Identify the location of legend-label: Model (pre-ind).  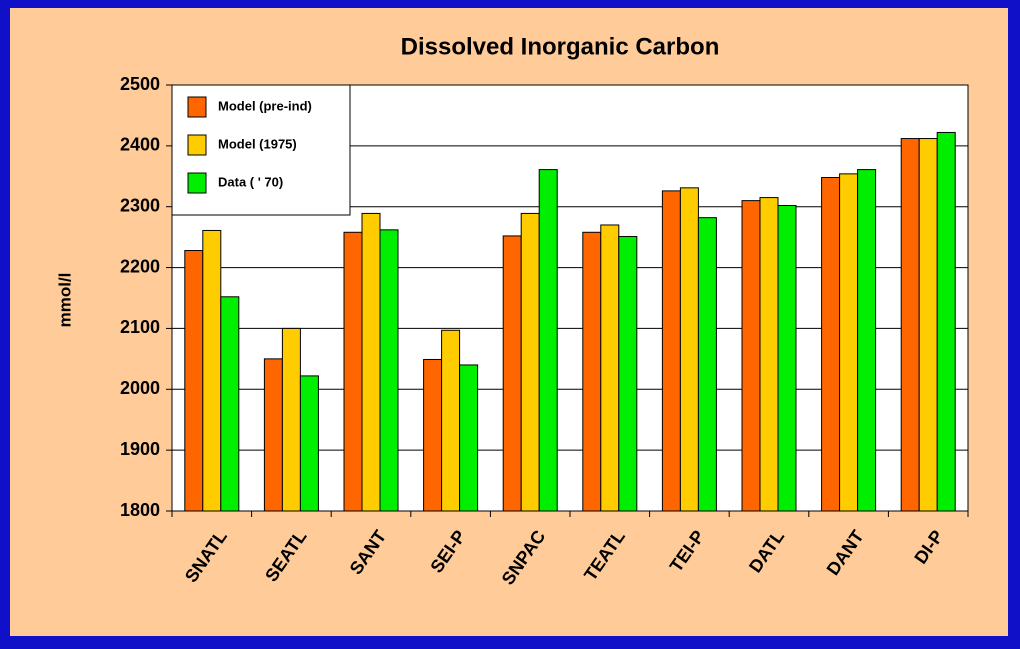
(265, 105).